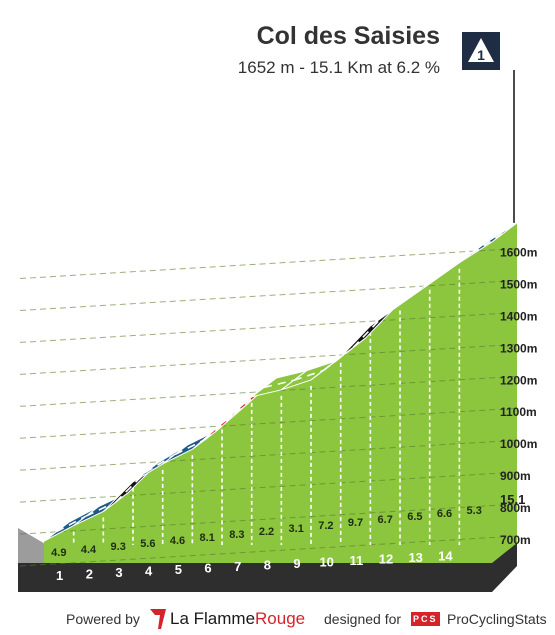 The width and height of the screenshot is (555, 635). What do you see at coordinates (515, 508) in the screenshot?
I see `y-tick-label: 800m` at bounding box center [515, 508].